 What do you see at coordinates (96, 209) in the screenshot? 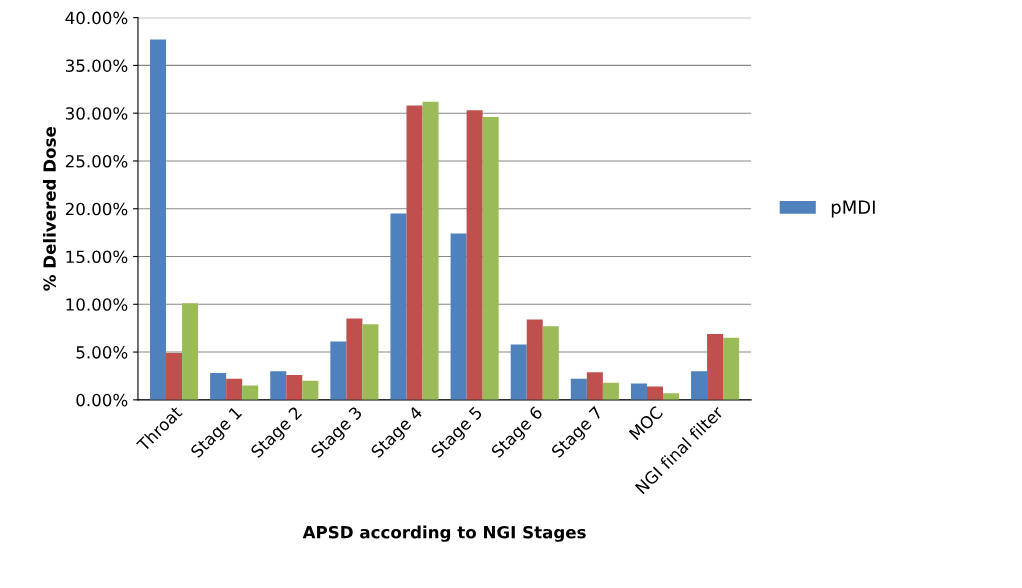
I see `y-tick-label: 20.00%` at bounding box center [96, 209].